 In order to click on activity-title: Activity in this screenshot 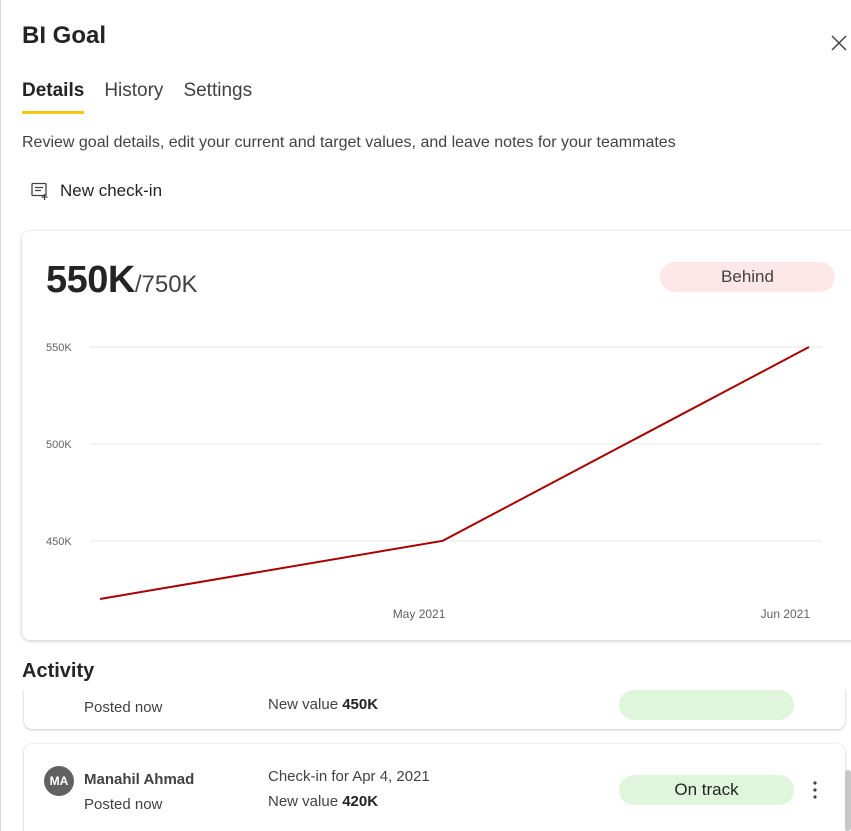, I will do `click(58, 671)`.